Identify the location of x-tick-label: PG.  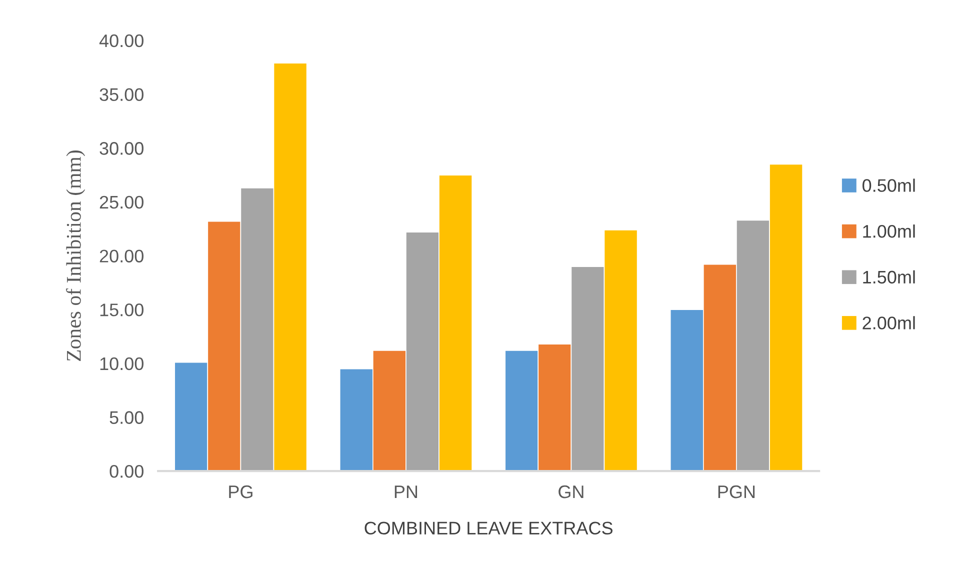
(240, 491).